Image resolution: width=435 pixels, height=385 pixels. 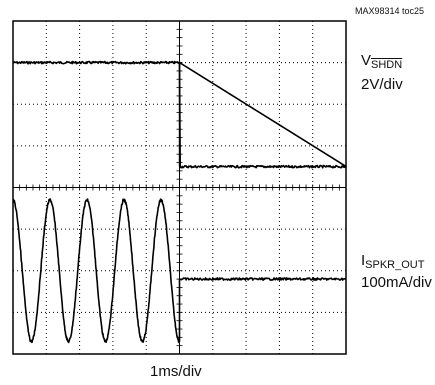 What do you see at coordinates (262, 309) in the screenshot?
I see `series-2-flat` at bounding box center [262, 309].